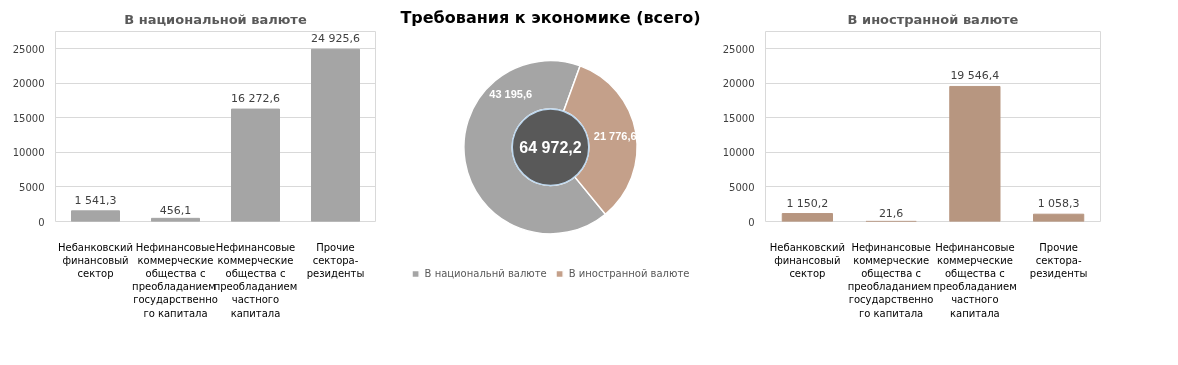 Image resolution: width=1178 pixels, height=365 pixels. What do you see at coordinates (975, 76) in the screenshot?
I see `data-label: 19 546,4` at bounding box center [975, 76].